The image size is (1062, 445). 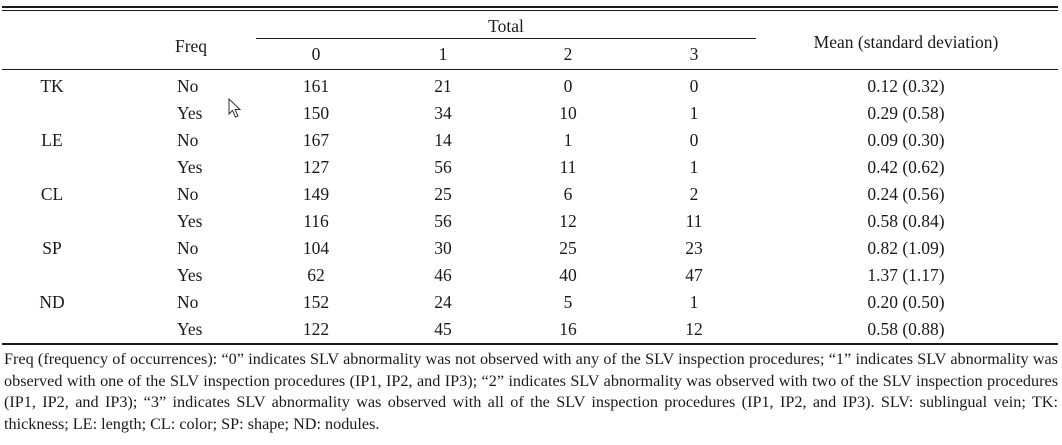 I want to click on cell-level-3: 23, so click(x=694, y=248).